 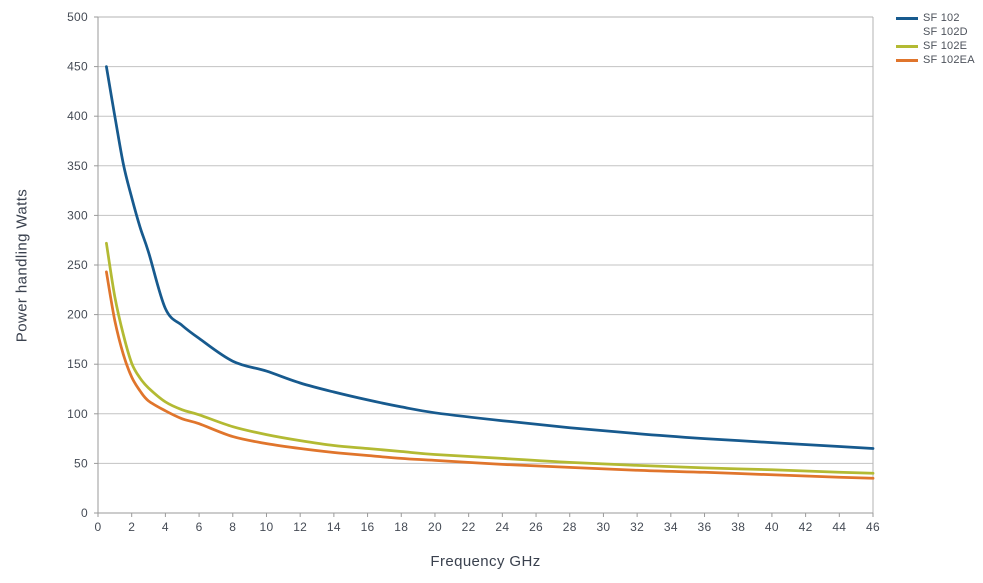 What do you see at coordinates (738, 527) in the screenshot?
I see `x-tick-label-38: 38` at bounding box center [738, 527].